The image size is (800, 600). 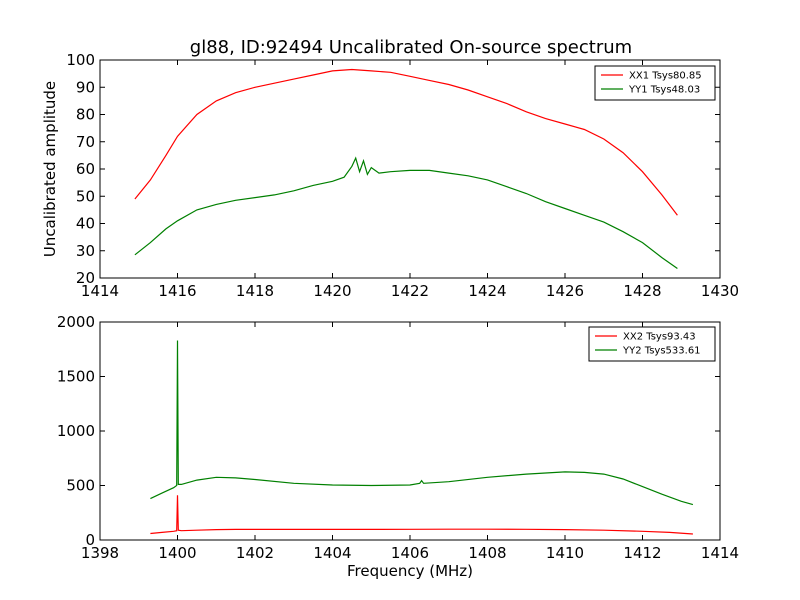 What do you see at coordinates (85, 196) in the screenshot?
I see `top-y-tick-label: 50` at bounding box center [85, 196].